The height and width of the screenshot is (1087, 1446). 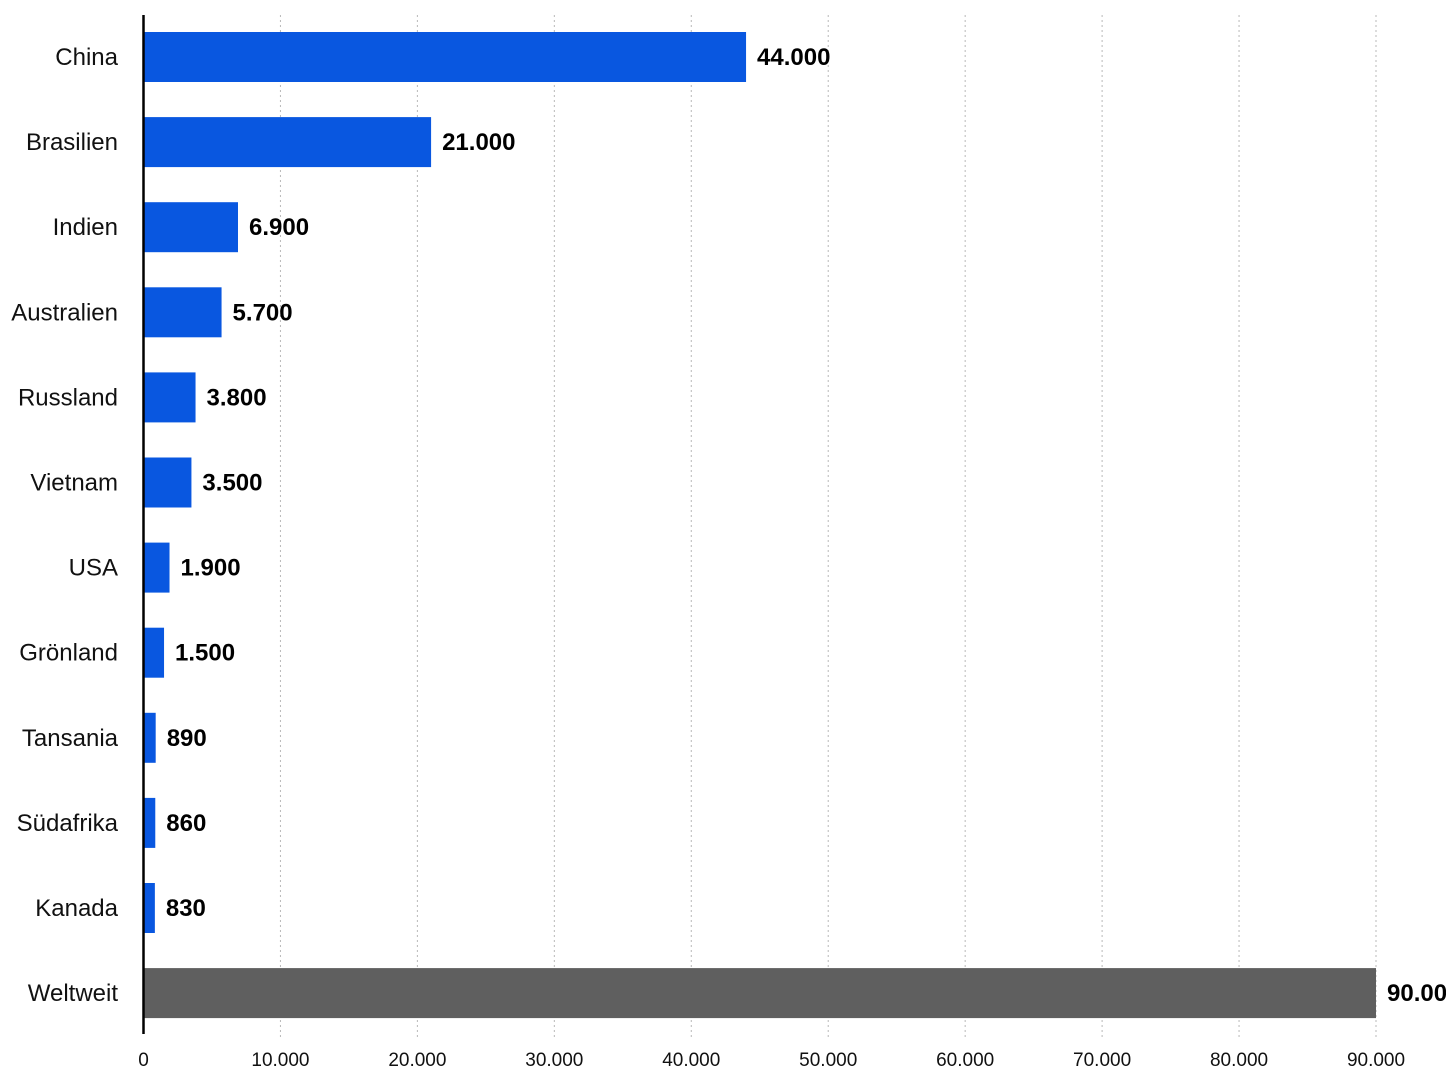 I want to click on bar-tansania, so click(x=149, y=737).